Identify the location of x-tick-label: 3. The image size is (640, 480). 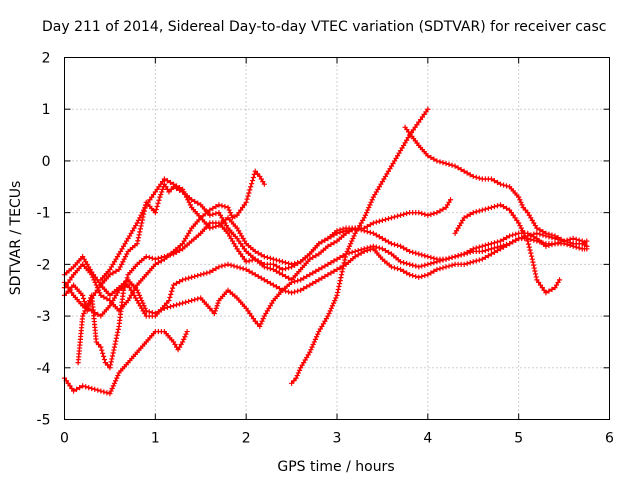
(337, 439).